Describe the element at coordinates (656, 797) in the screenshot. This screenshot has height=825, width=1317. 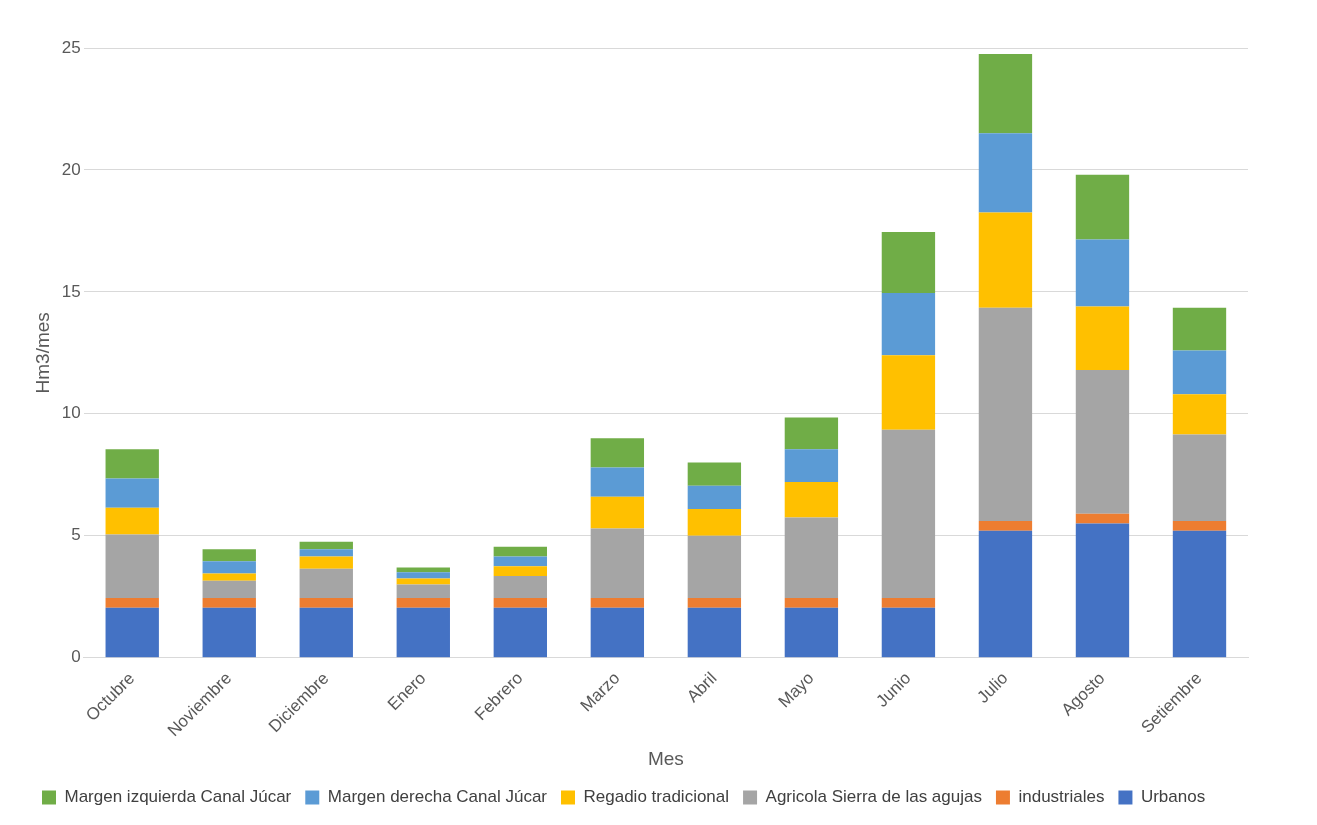
I see `legend-label: Regadio tradicional` at that location.